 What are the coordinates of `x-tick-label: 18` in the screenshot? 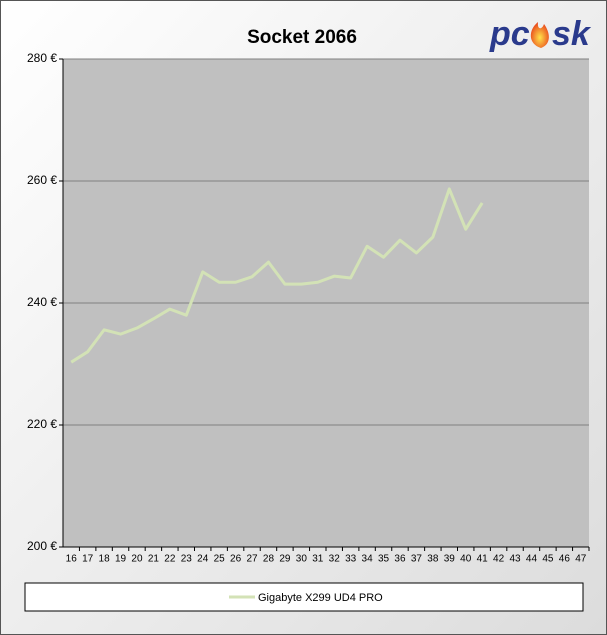 It's located at (105, 559).